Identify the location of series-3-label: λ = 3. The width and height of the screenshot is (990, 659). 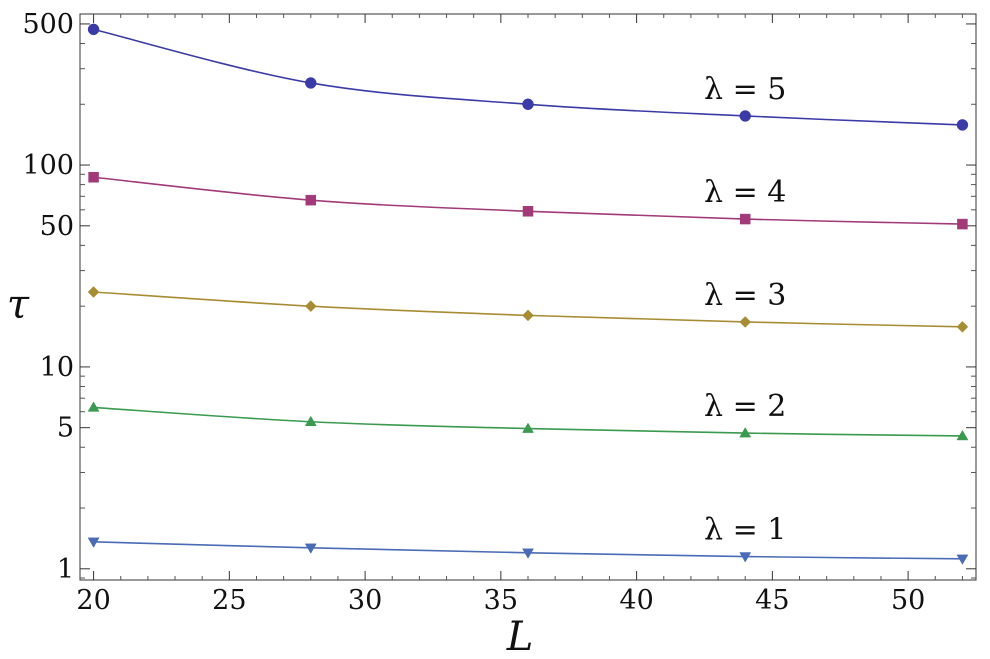
(745, 295).